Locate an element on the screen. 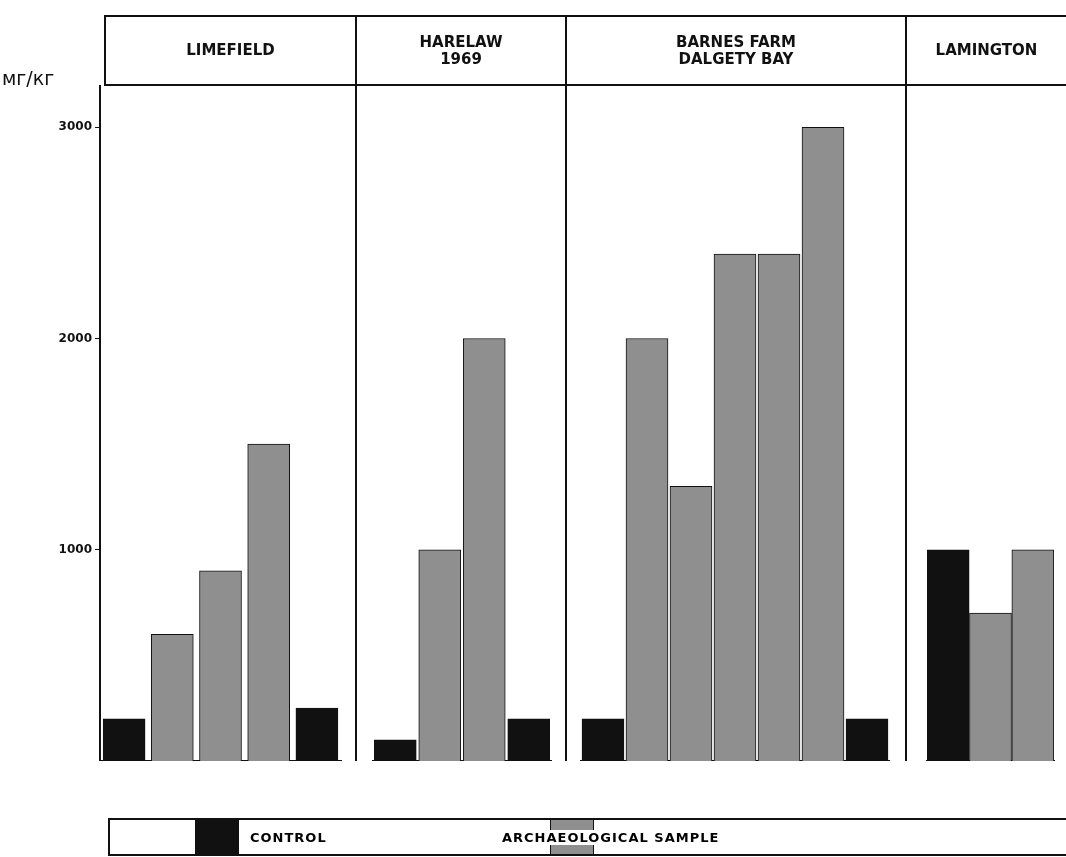 This screenshot has height=857, width=1066. y-axis-title: мг/кг is located at coordinates (28, 78).